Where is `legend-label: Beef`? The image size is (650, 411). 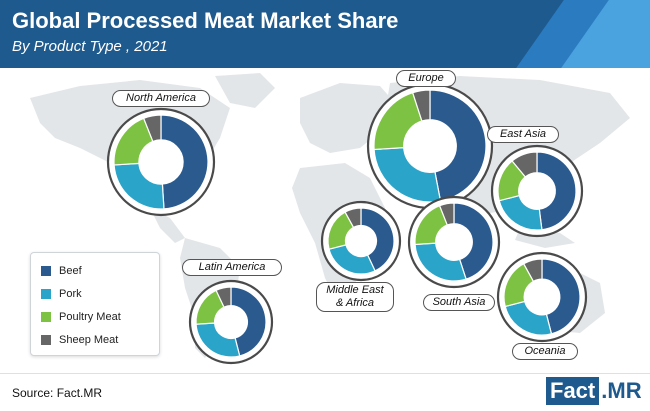 legend-label: Beef is located at coordinates (70, 271).